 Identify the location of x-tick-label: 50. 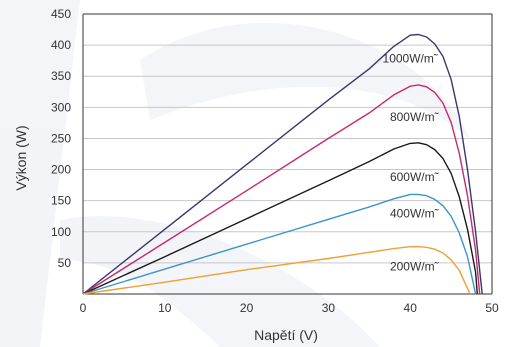
(492, 308).